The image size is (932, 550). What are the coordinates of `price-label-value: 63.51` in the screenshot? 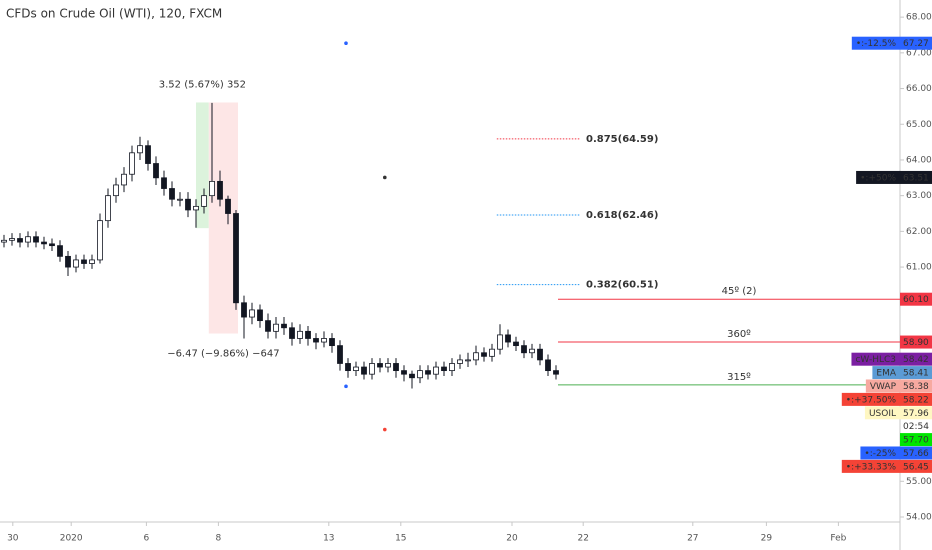 It's located at (916, 178).